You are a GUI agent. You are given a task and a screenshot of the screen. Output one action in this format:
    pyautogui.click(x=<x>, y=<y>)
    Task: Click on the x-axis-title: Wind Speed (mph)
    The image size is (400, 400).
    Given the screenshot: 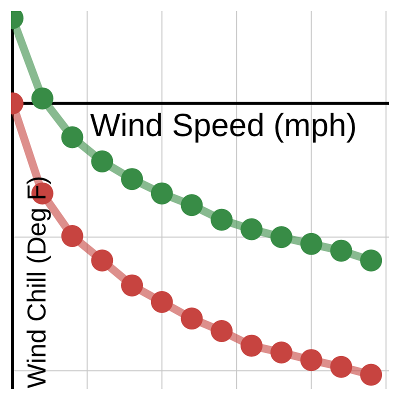 What is the action you would take?
    pyautogui.click(x=223, y=125)
    